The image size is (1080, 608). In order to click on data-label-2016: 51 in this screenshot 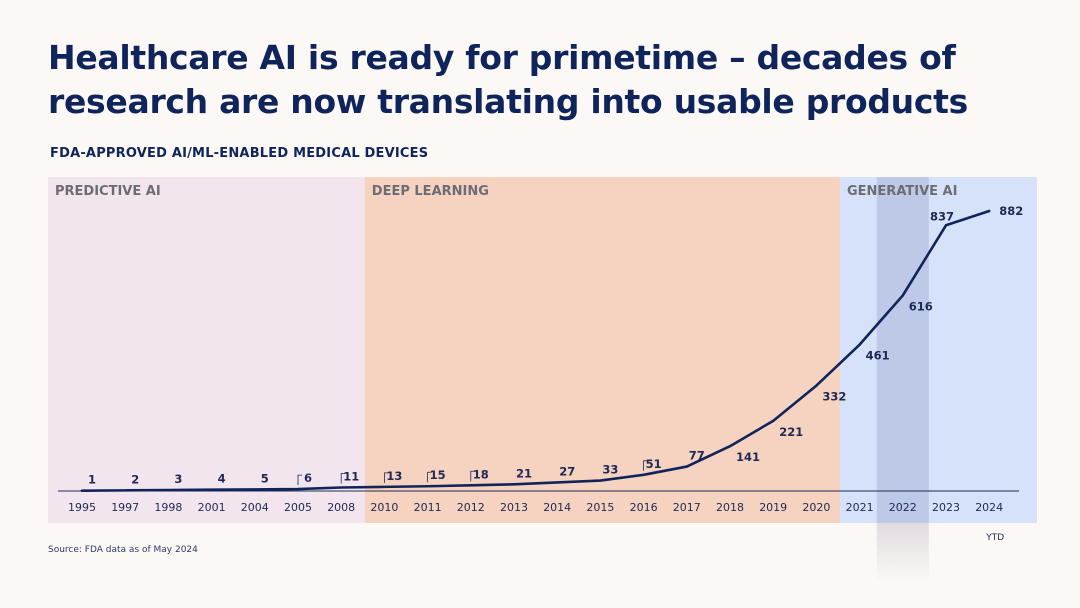, I will do `click(654, 464)`.